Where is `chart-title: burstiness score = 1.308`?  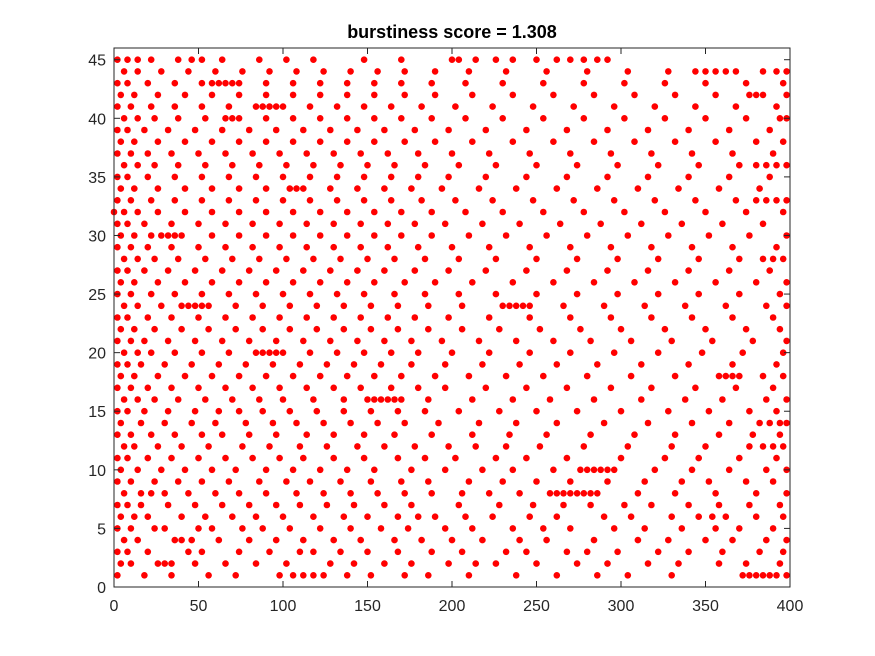 chart-title: burstiness score = 1.308 is located at coordinates (452, 32).